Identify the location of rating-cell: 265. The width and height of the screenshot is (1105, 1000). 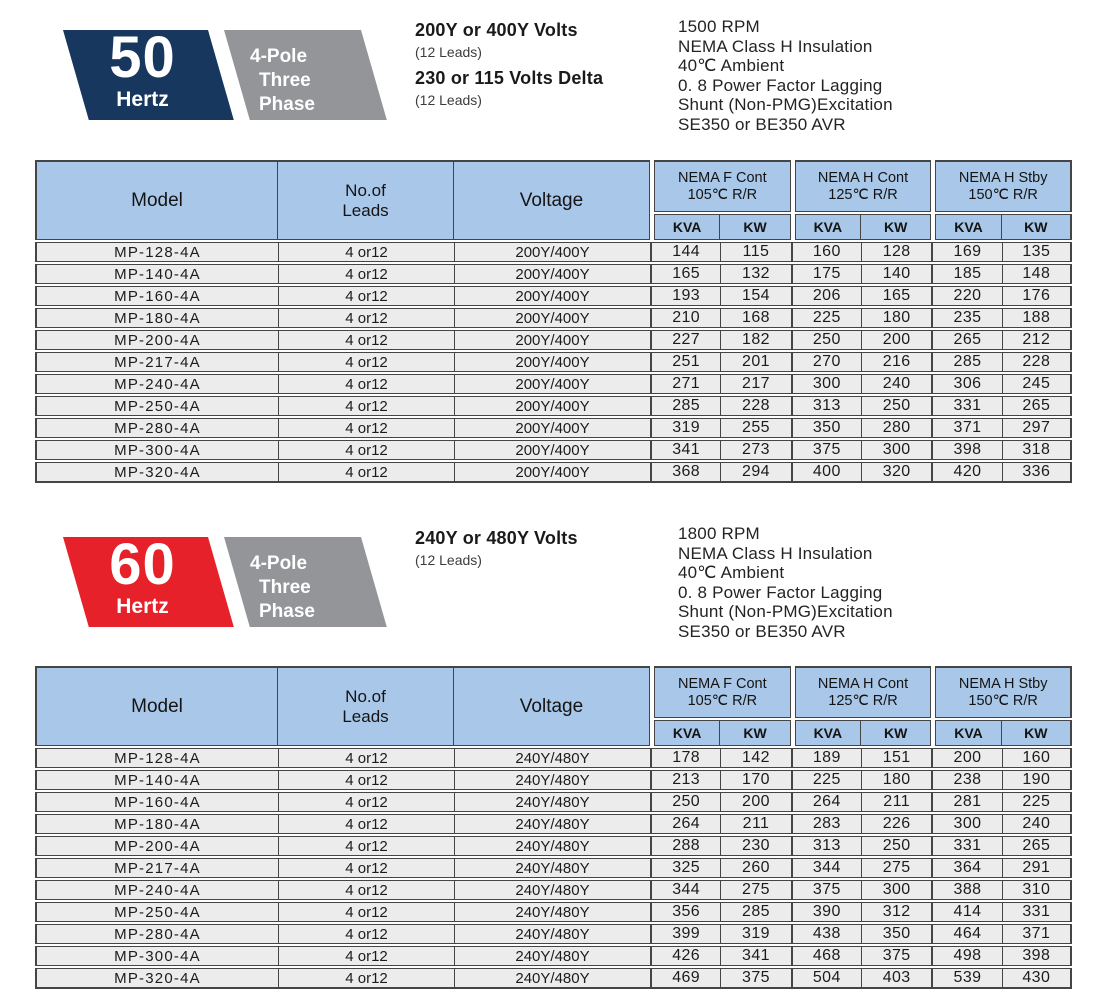
(966, 340).